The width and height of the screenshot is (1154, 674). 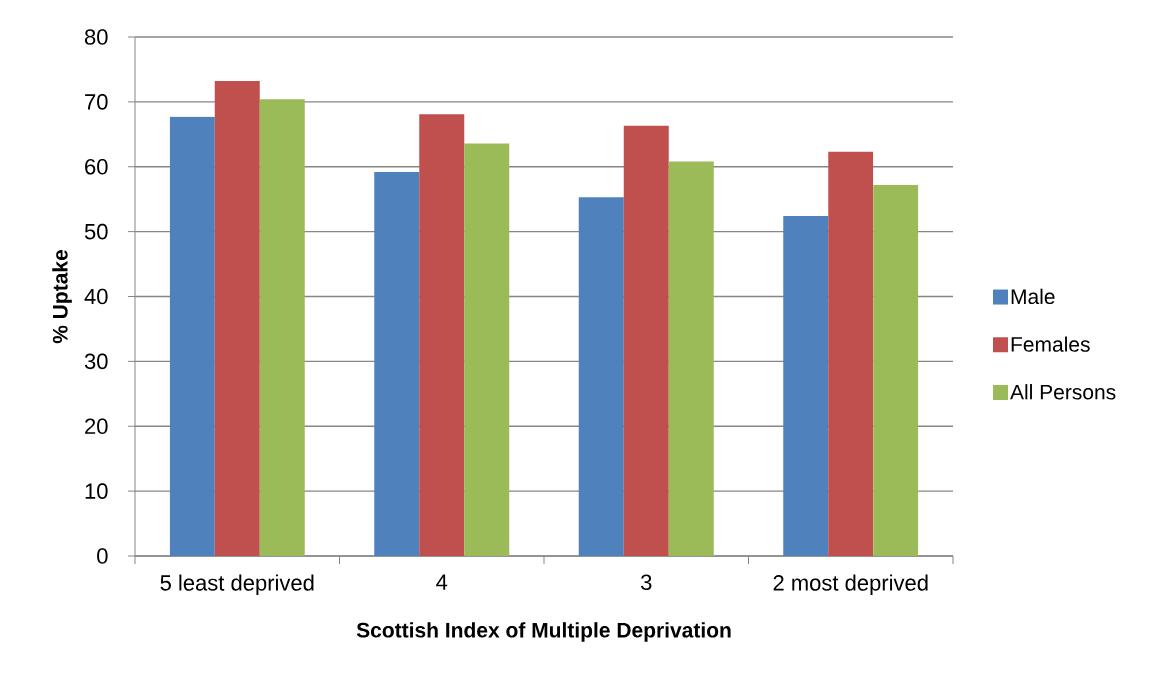 What do you see at coordinates (237, 585) in the screenshot?
I see `x-tick-label: 5 least deprived` at bounding box center [237, 585].